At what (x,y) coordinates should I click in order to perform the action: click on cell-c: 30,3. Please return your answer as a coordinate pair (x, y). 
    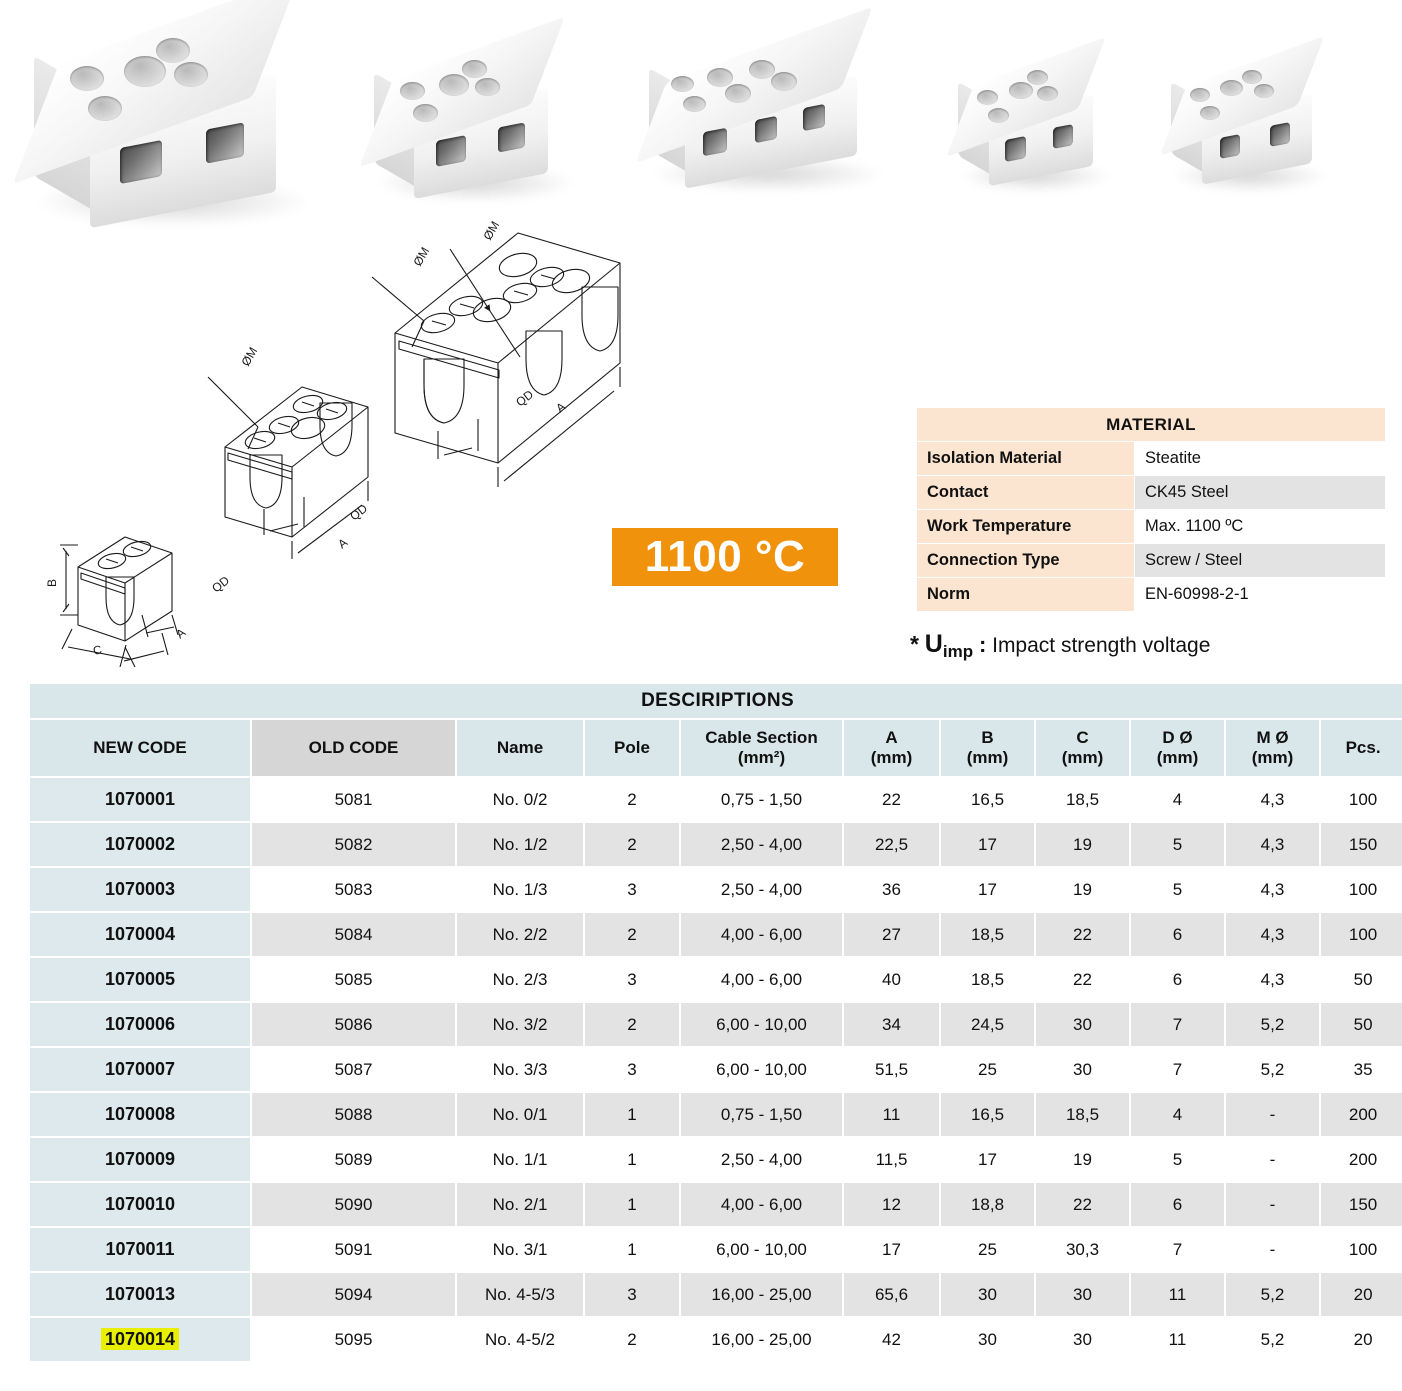
    Looking at the image, I should click on (1082, 1249).